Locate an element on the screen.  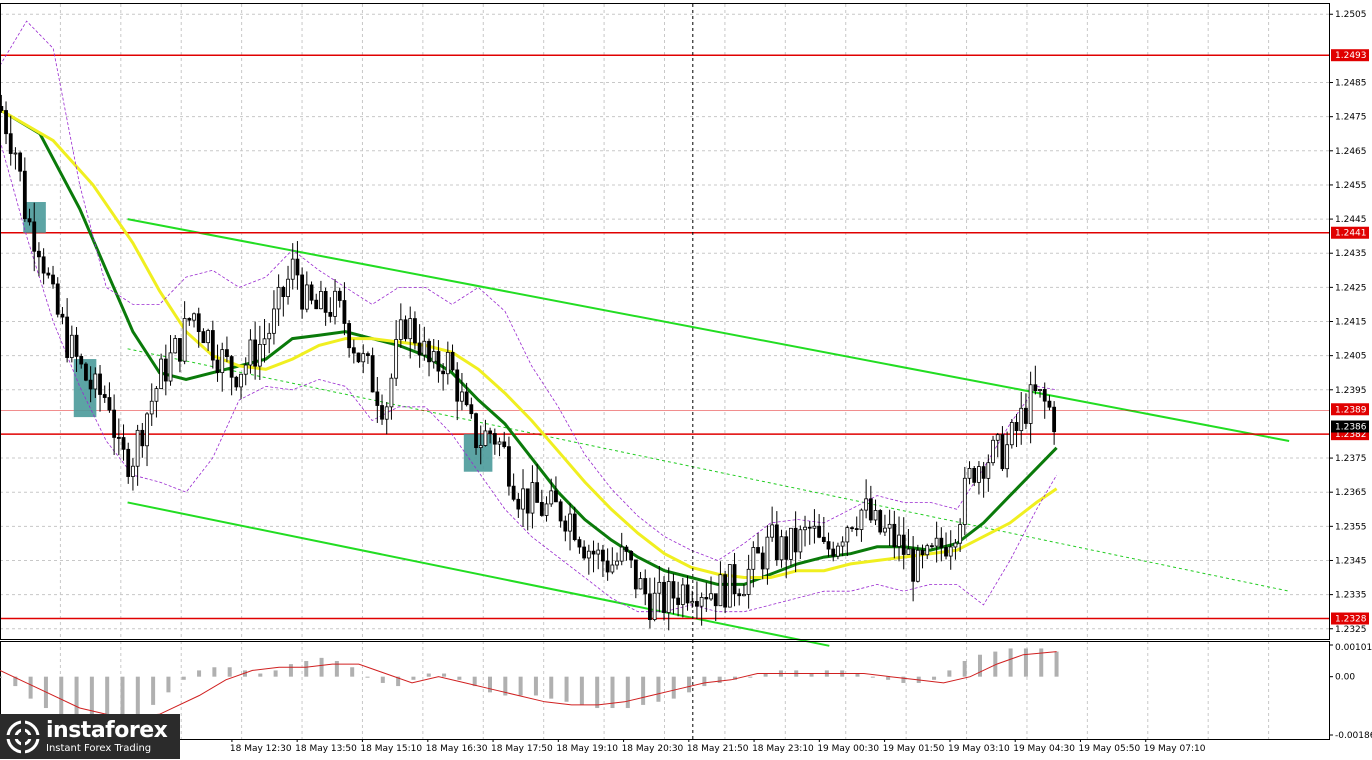
time-tick-label: 19 May 03:10 is located at coordinates (979, 749).